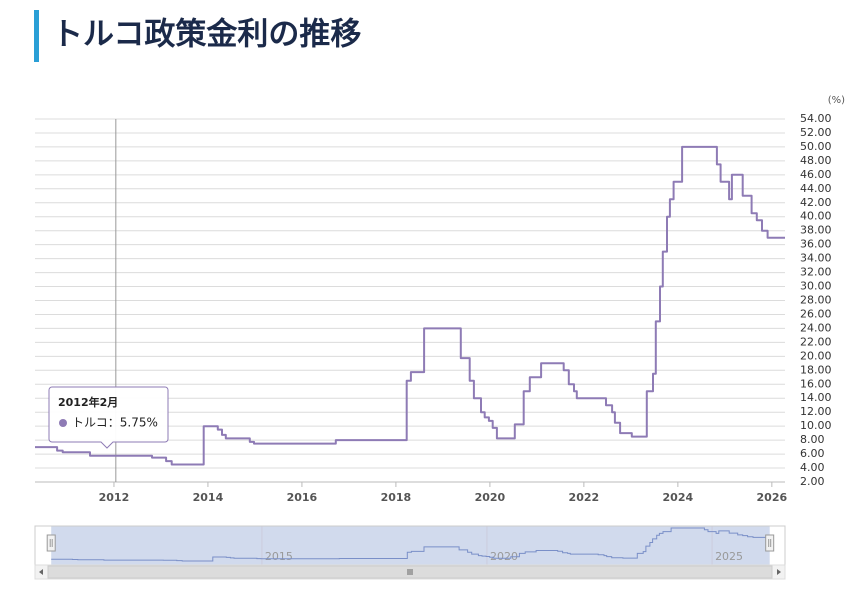 Image resolution: width=855 pixels, height=595 pixels. What do you see at coordinates (63, 423) in the screenshot?
I see `tooltip-marker` at bounding box center [63, 423].